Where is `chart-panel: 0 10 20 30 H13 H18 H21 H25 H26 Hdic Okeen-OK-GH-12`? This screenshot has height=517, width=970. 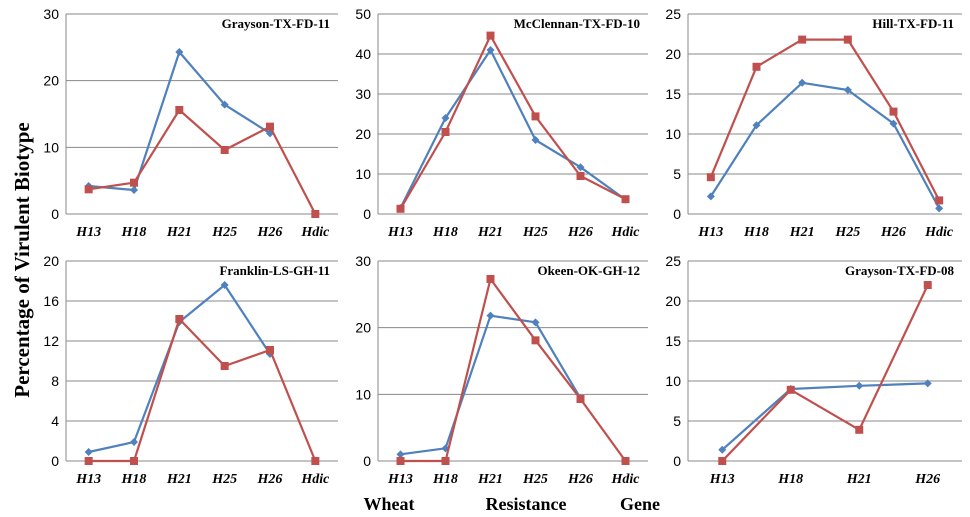 chart-panel: 0 10 20 30 H13 H18 H21 H25 H26 Hdic Okeen-OK-GH-12 is located at coordinates (501, 370).